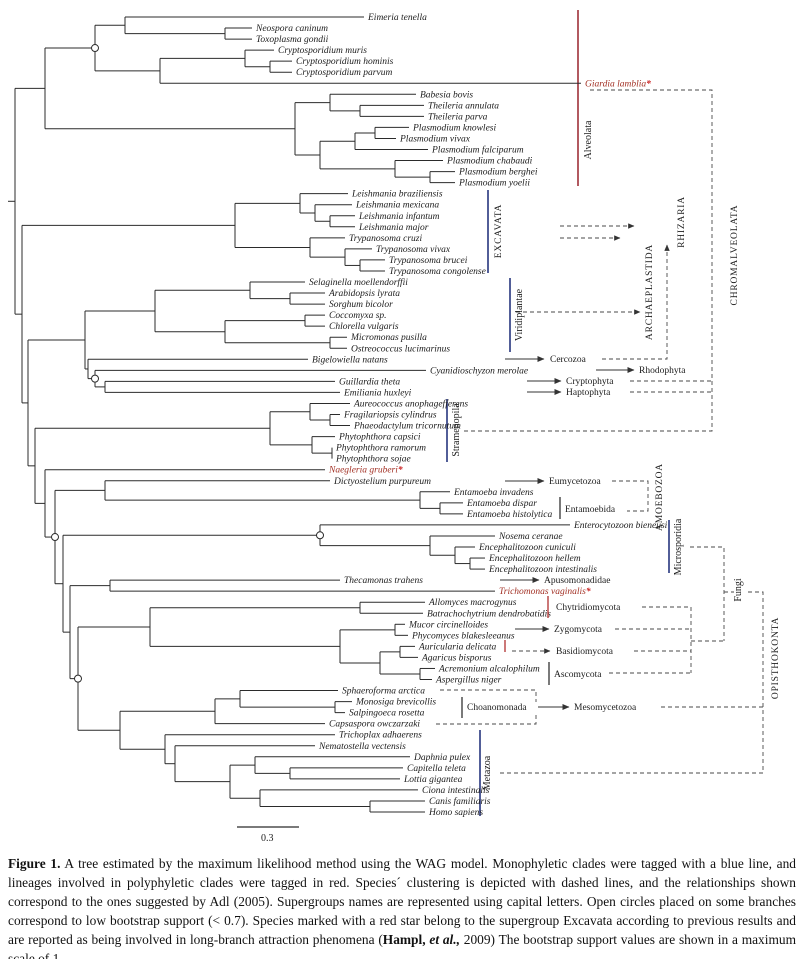 This screenshot has width=804, height=959. I want to click on taxon-label: Phytophthora capsici, so click(379, 438).